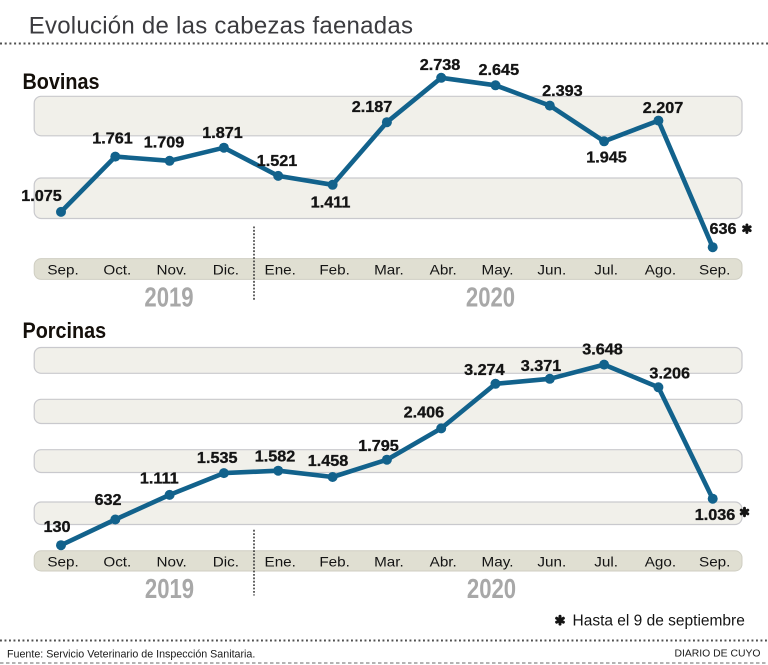  What do you see at coordinates (541, 366) in the screenshot?
I see `svg-text: 3.371` at bounding box center [541, 366].